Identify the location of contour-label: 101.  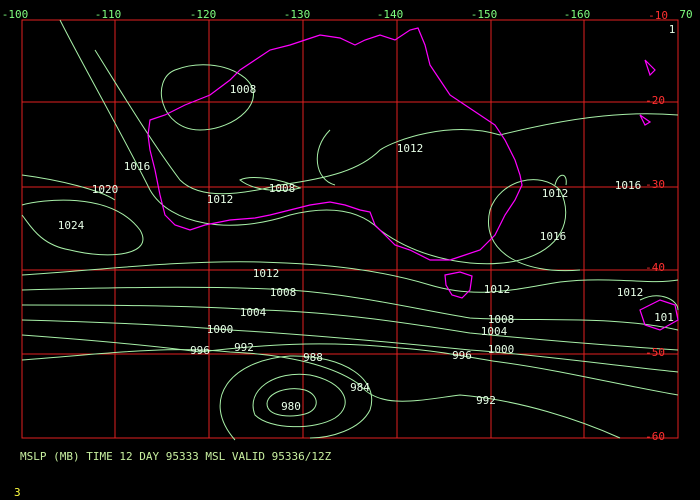
(664, 317).